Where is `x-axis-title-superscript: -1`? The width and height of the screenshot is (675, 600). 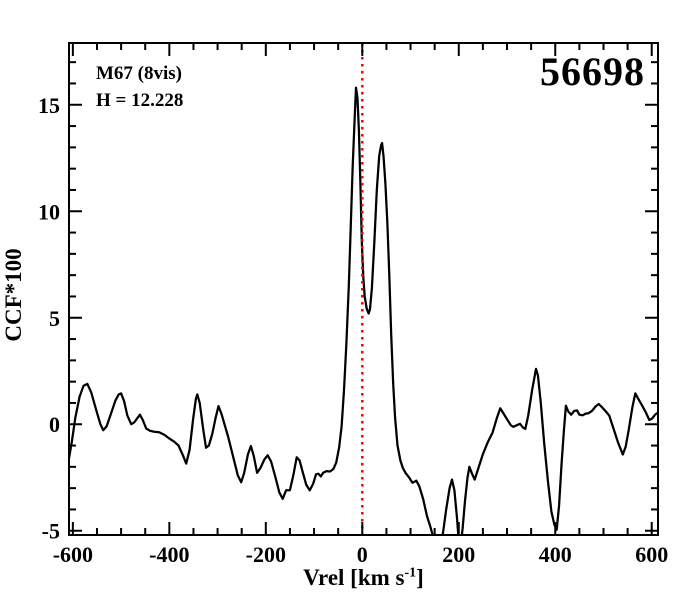
x-axis-title-superscript: -1 is located at coordinates (410, 573).